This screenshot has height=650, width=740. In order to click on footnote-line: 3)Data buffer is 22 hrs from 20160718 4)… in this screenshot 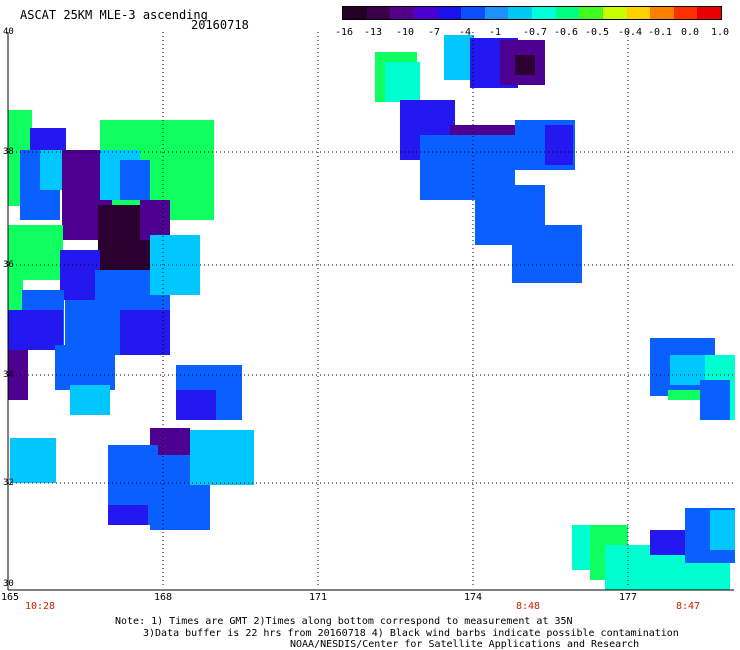, I will do `click(411, 633)`.